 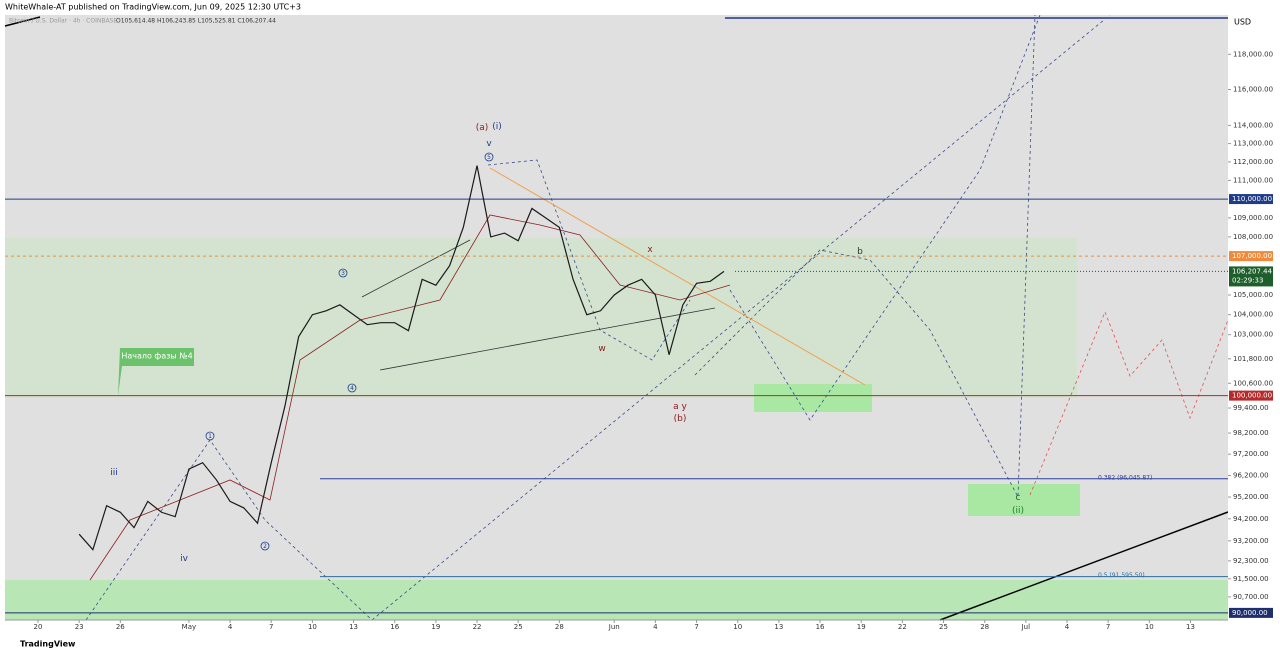 What do you see at coordinates (189, 627) in the screenshot?
I see `x-tick-label: May` at bounding box center [189, 627].